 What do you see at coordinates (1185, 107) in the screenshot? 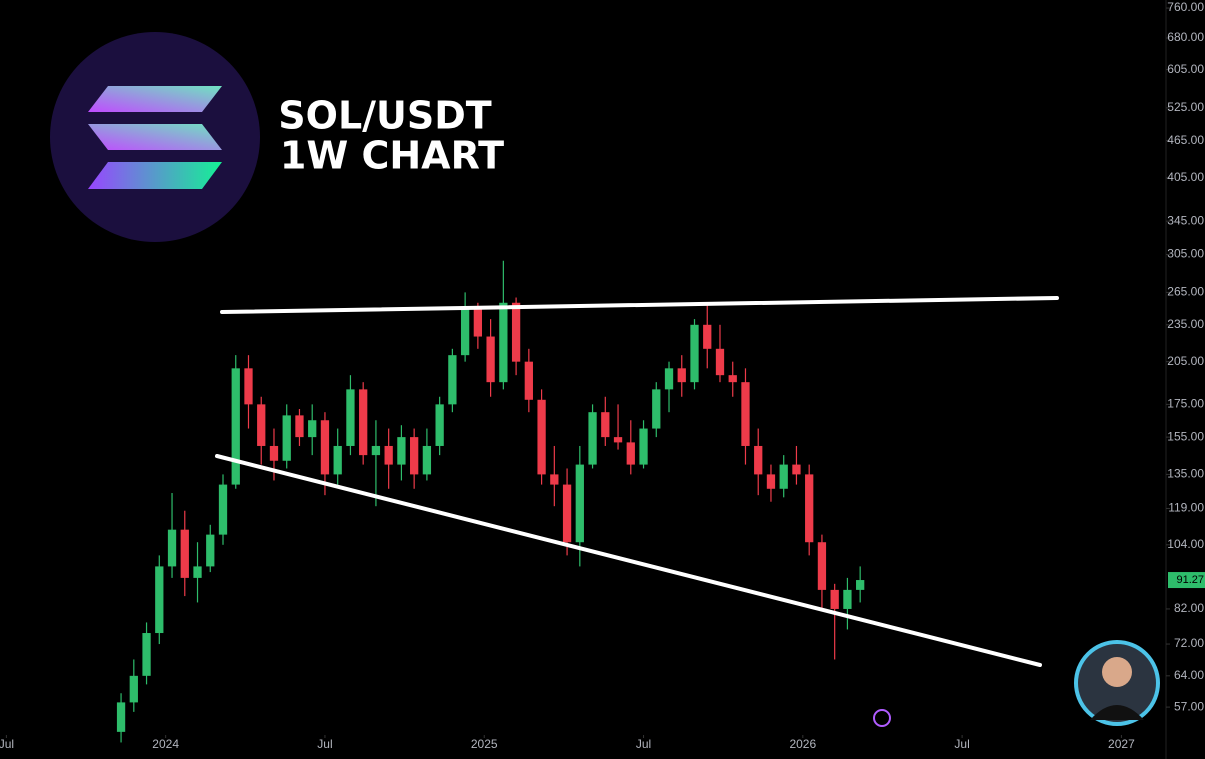
I see `y-tick-label: 525.00` at bounding box center [1185, 107].